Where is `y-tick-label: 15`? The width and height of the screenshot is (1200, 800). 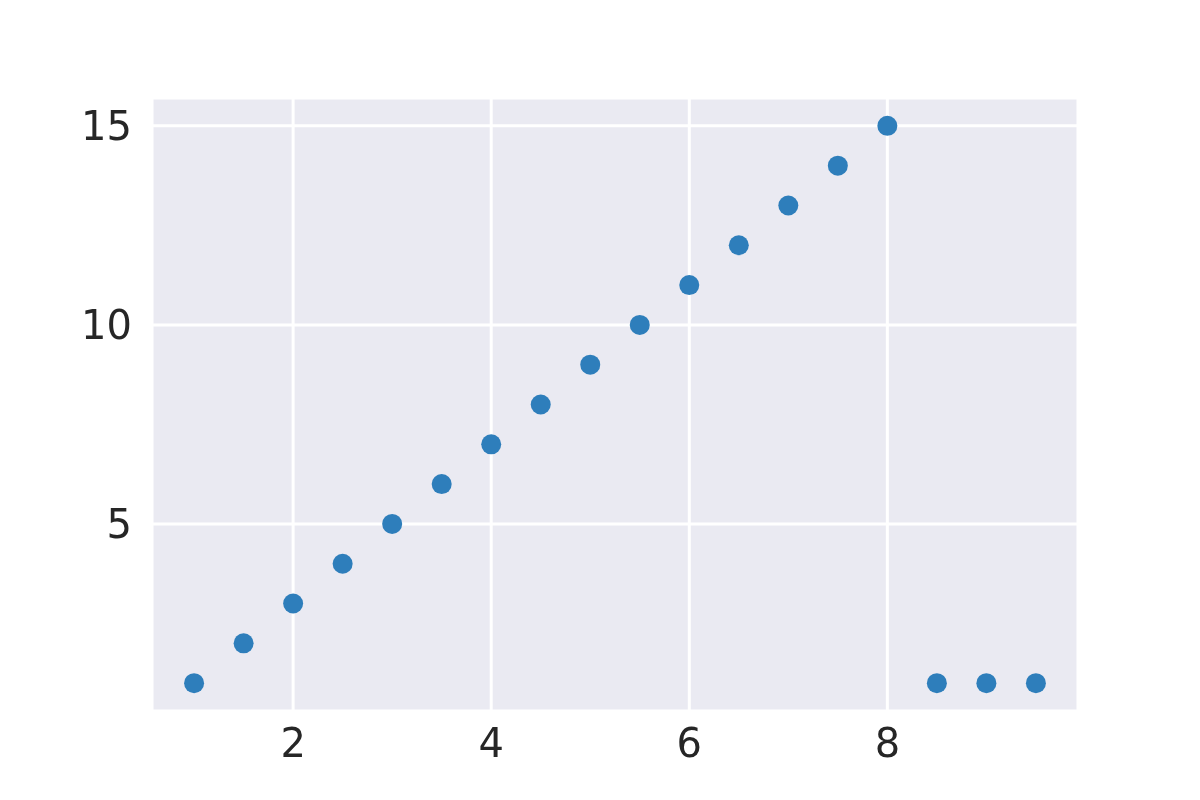 y-tick-label: 15 is located at coordinates (106, 126).